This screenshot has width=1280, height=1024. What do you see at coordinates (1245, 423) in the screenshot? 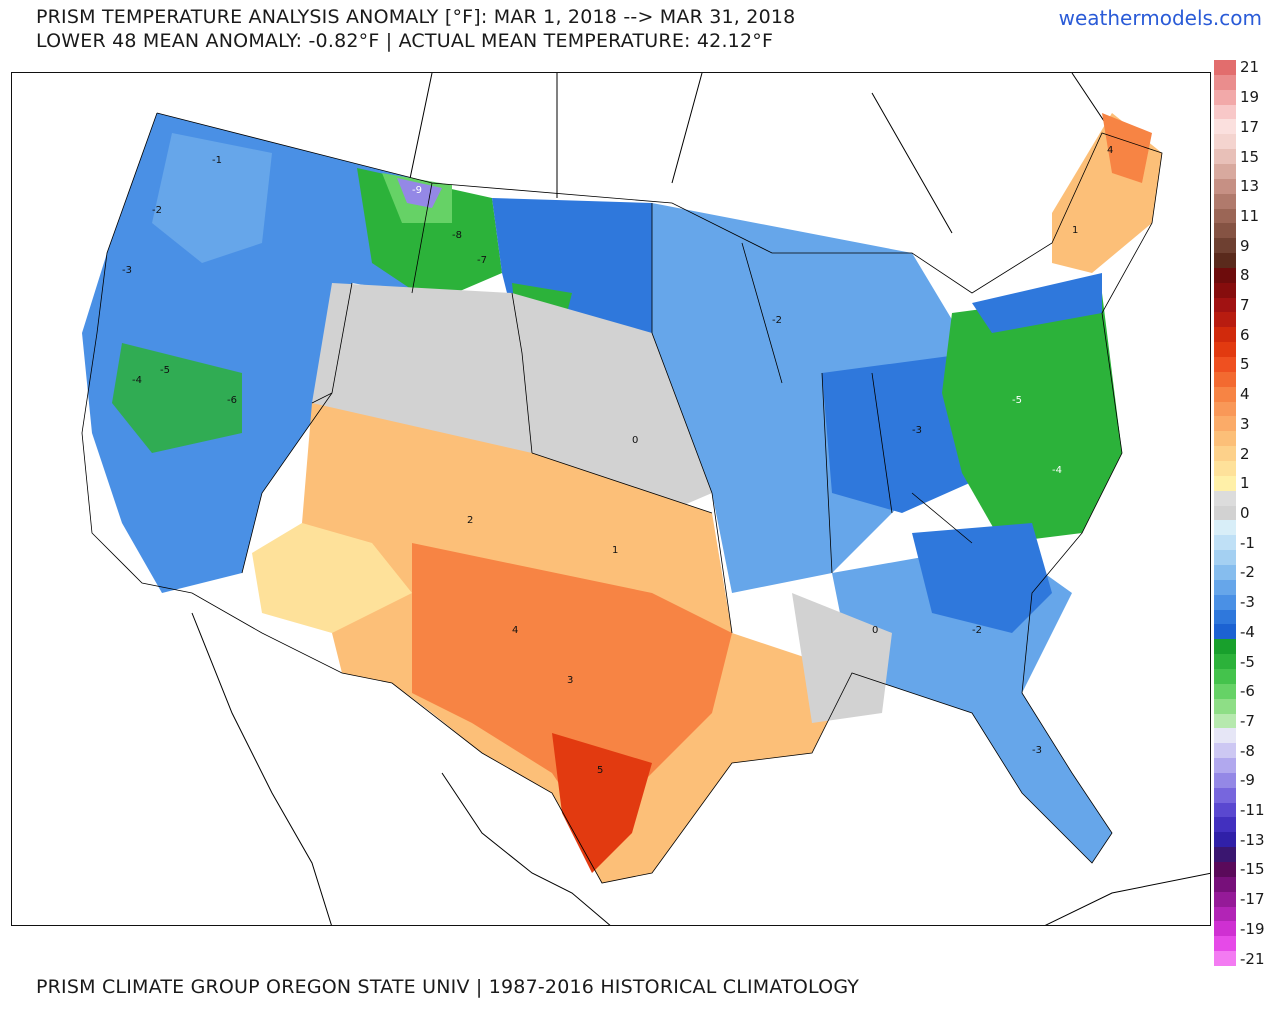
I see `legend-label: 3` at bounding box center [1245, 423].